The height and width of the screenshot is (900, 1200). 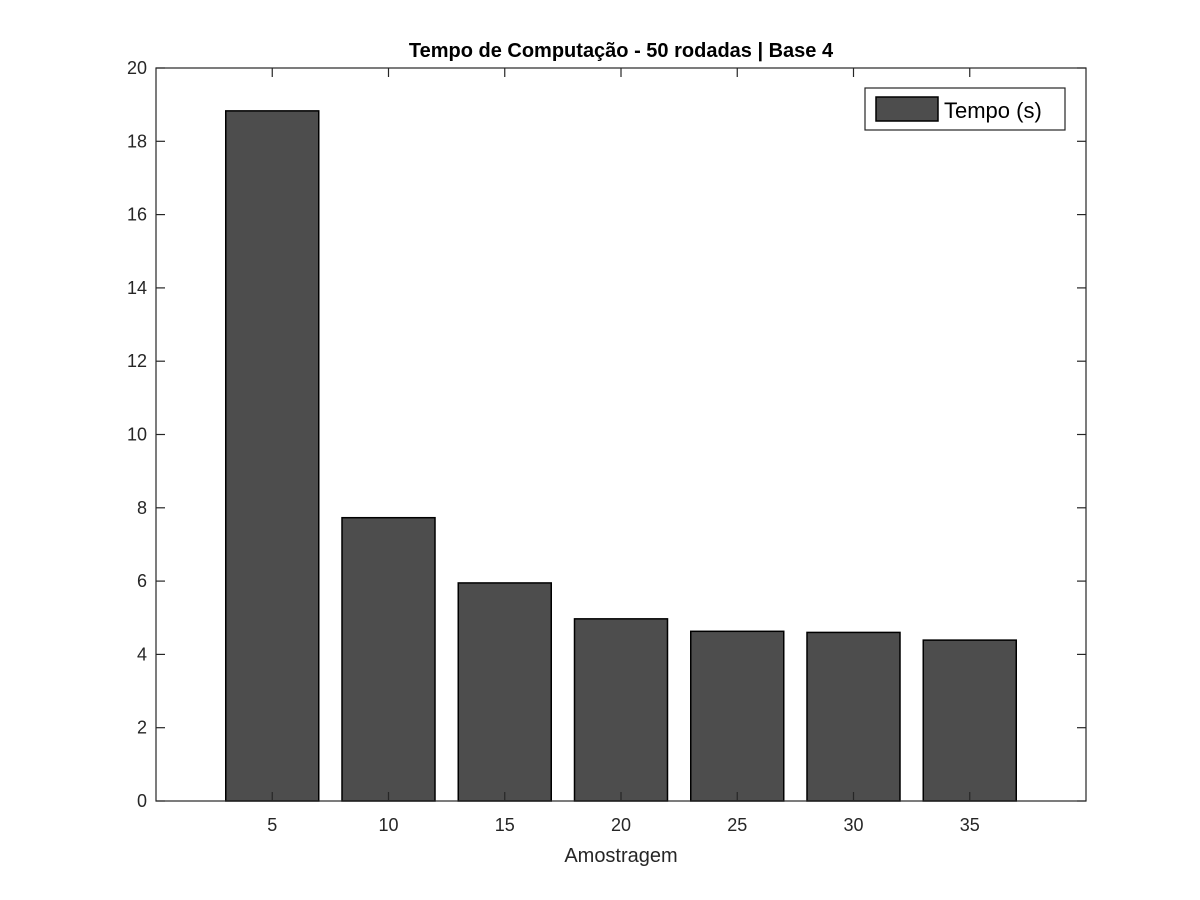 What do you see at coordinates (620, 856) in the screenshot?
I see `x-axis-label: Amostragem` at bounding box center [620, 856].